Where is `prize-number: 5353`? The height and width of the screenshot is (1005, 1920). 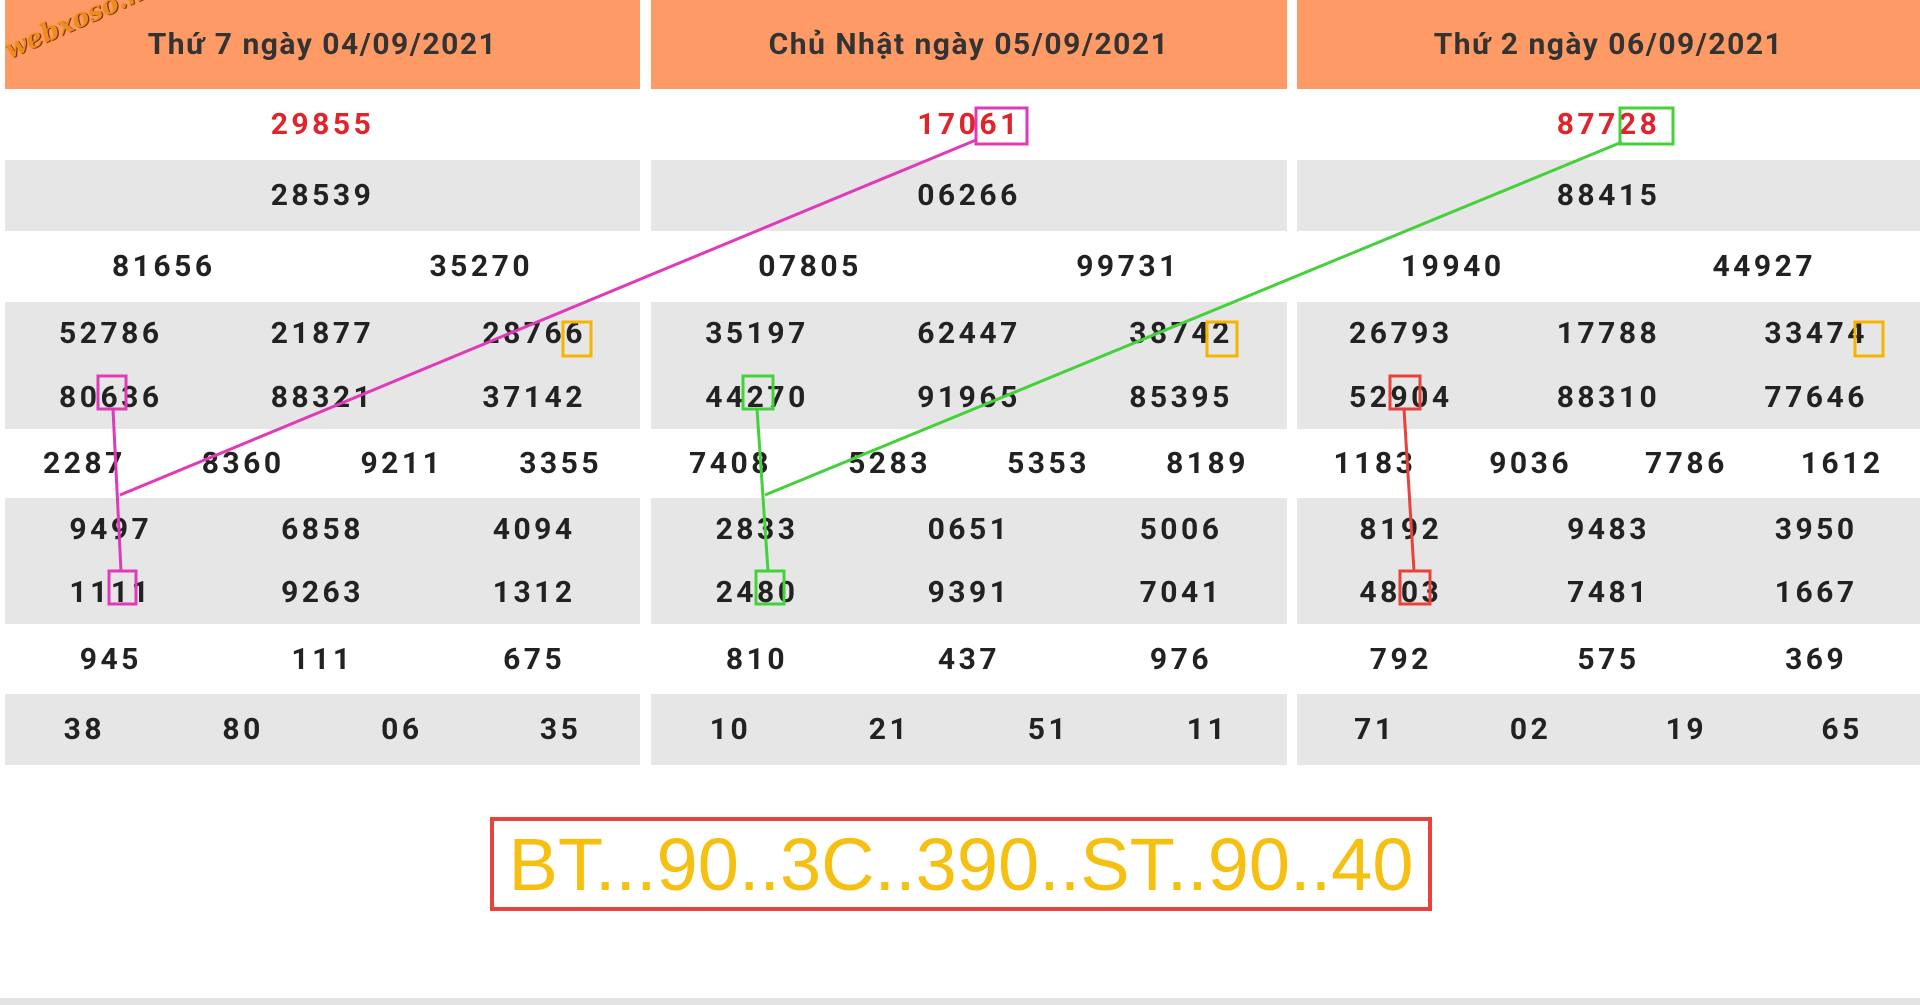
prize-number: 5353 is located at coordinates (1048, 463).